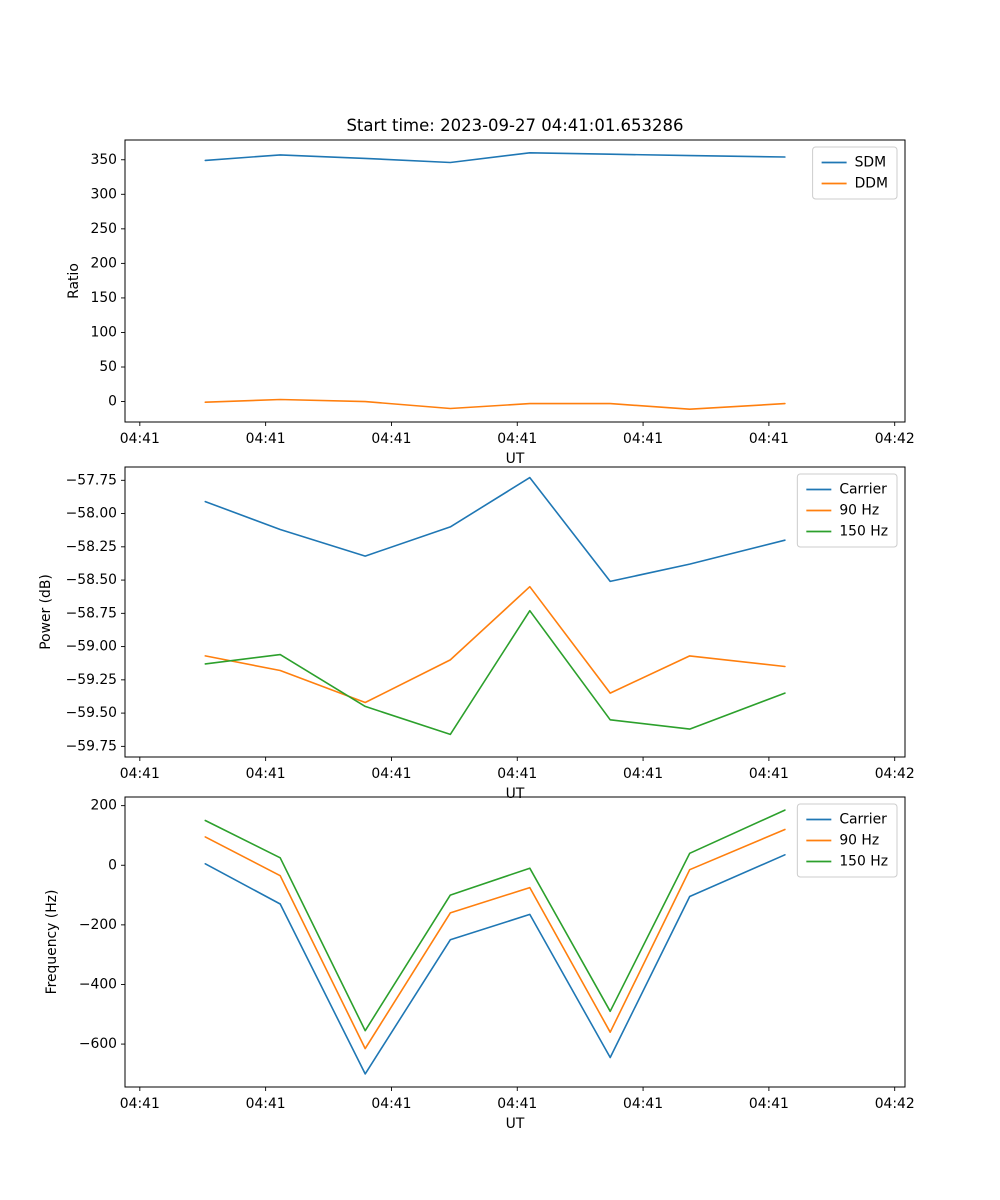  What do you see at coordinates (103, 160) in the screenshot?
I see `y-tick-label: 350` at bounding box center [103, 160].